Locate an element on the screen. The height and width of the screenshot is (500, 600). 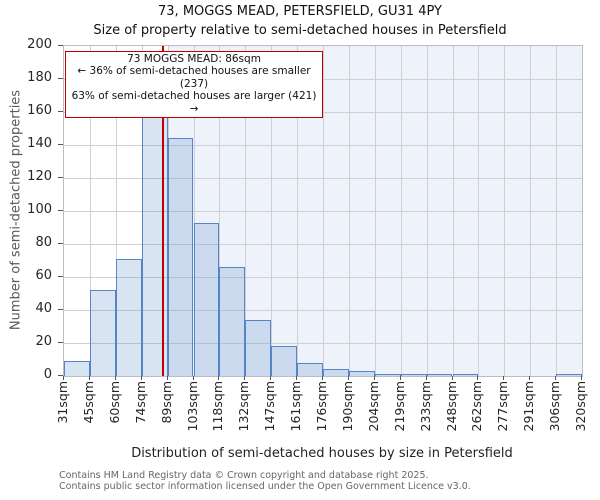
x-tick-label: 74sqm is located at coordinates (140, 402).